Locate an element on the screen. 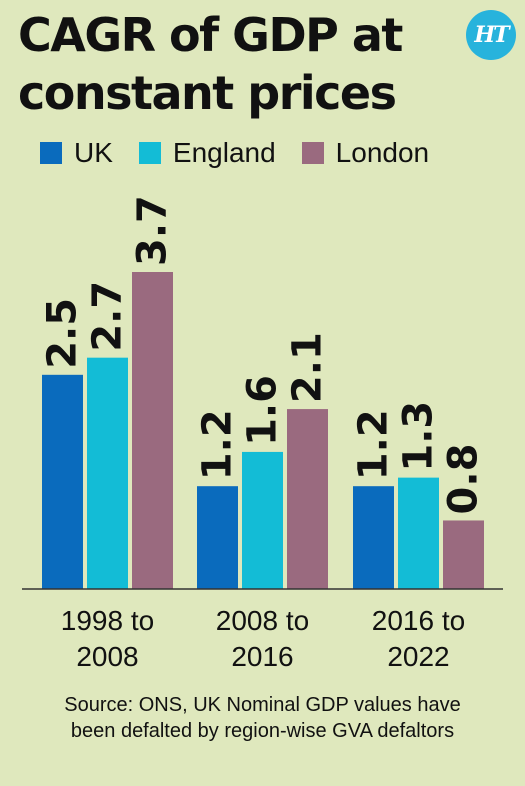  x-tick-label-3-line-2: 2022 is located at coordinates (418, 656).